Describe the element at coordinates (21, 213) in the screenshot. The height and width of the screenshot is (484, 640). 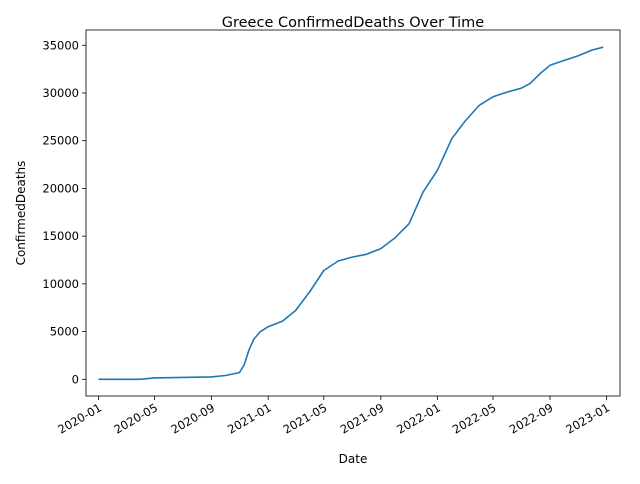
I see `y-axis-label: ConfirmedDeaths` at that location.